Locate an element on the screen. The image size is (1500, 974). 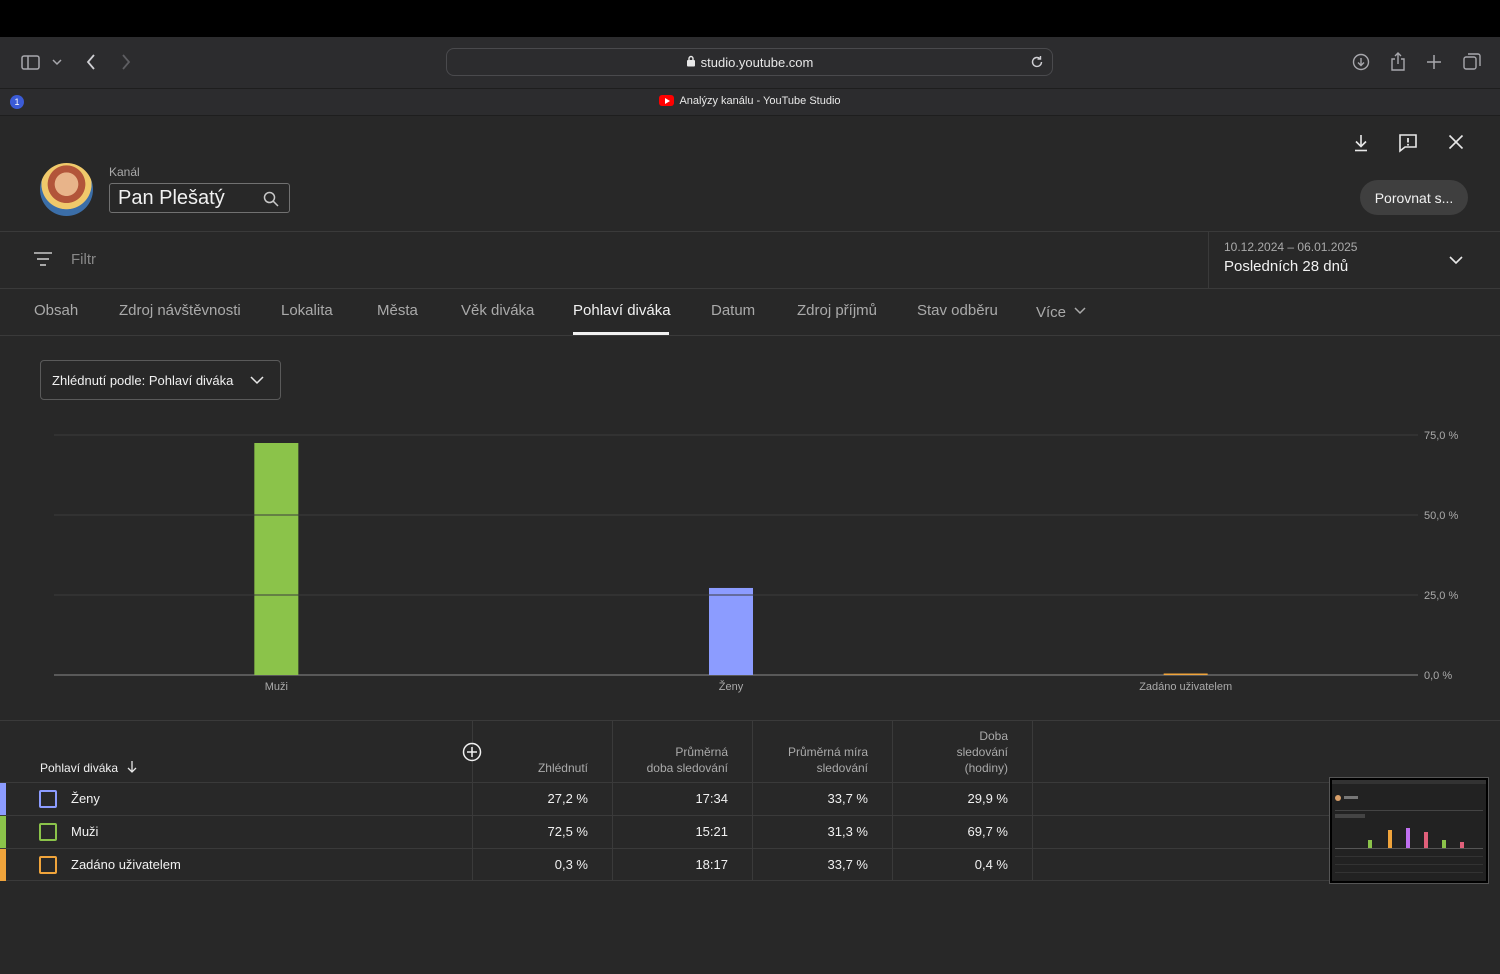
close-icon is located at coordinates (1456, 142).